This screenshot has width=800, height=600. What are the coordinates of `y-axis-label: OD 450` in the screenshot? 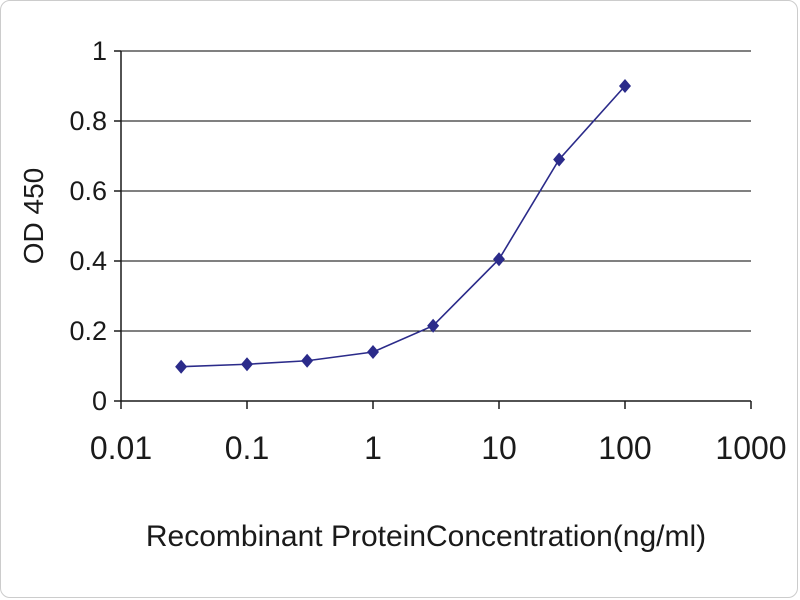 It's located at (33, 216).